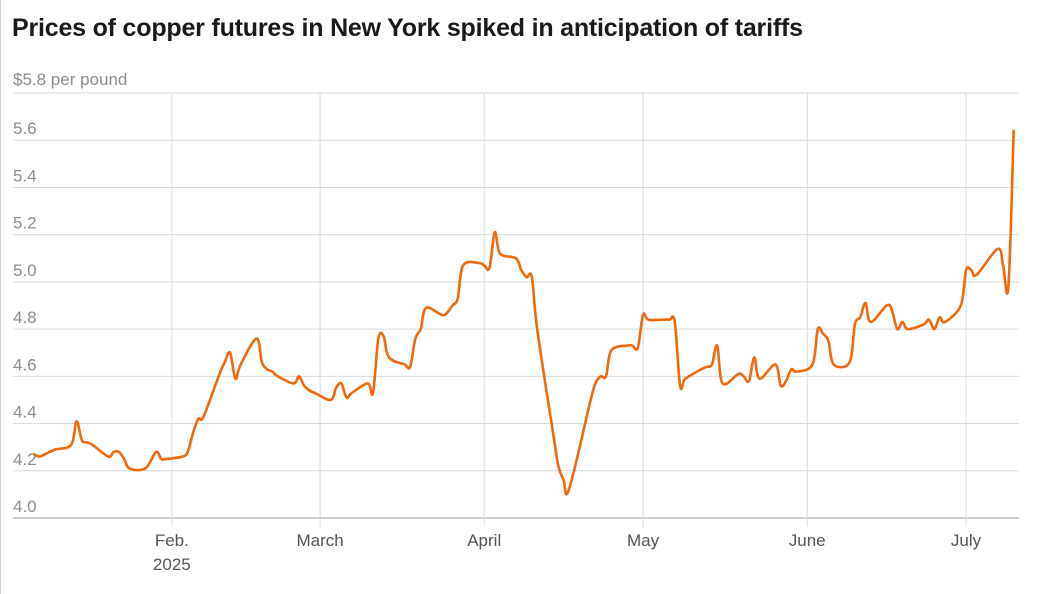 This screenshot has height=594, width=1037. What do you see at coordinates (172, 540) in the screenshot?
I see `x-tick-label: Feb.` at bounding box center [172, 540].